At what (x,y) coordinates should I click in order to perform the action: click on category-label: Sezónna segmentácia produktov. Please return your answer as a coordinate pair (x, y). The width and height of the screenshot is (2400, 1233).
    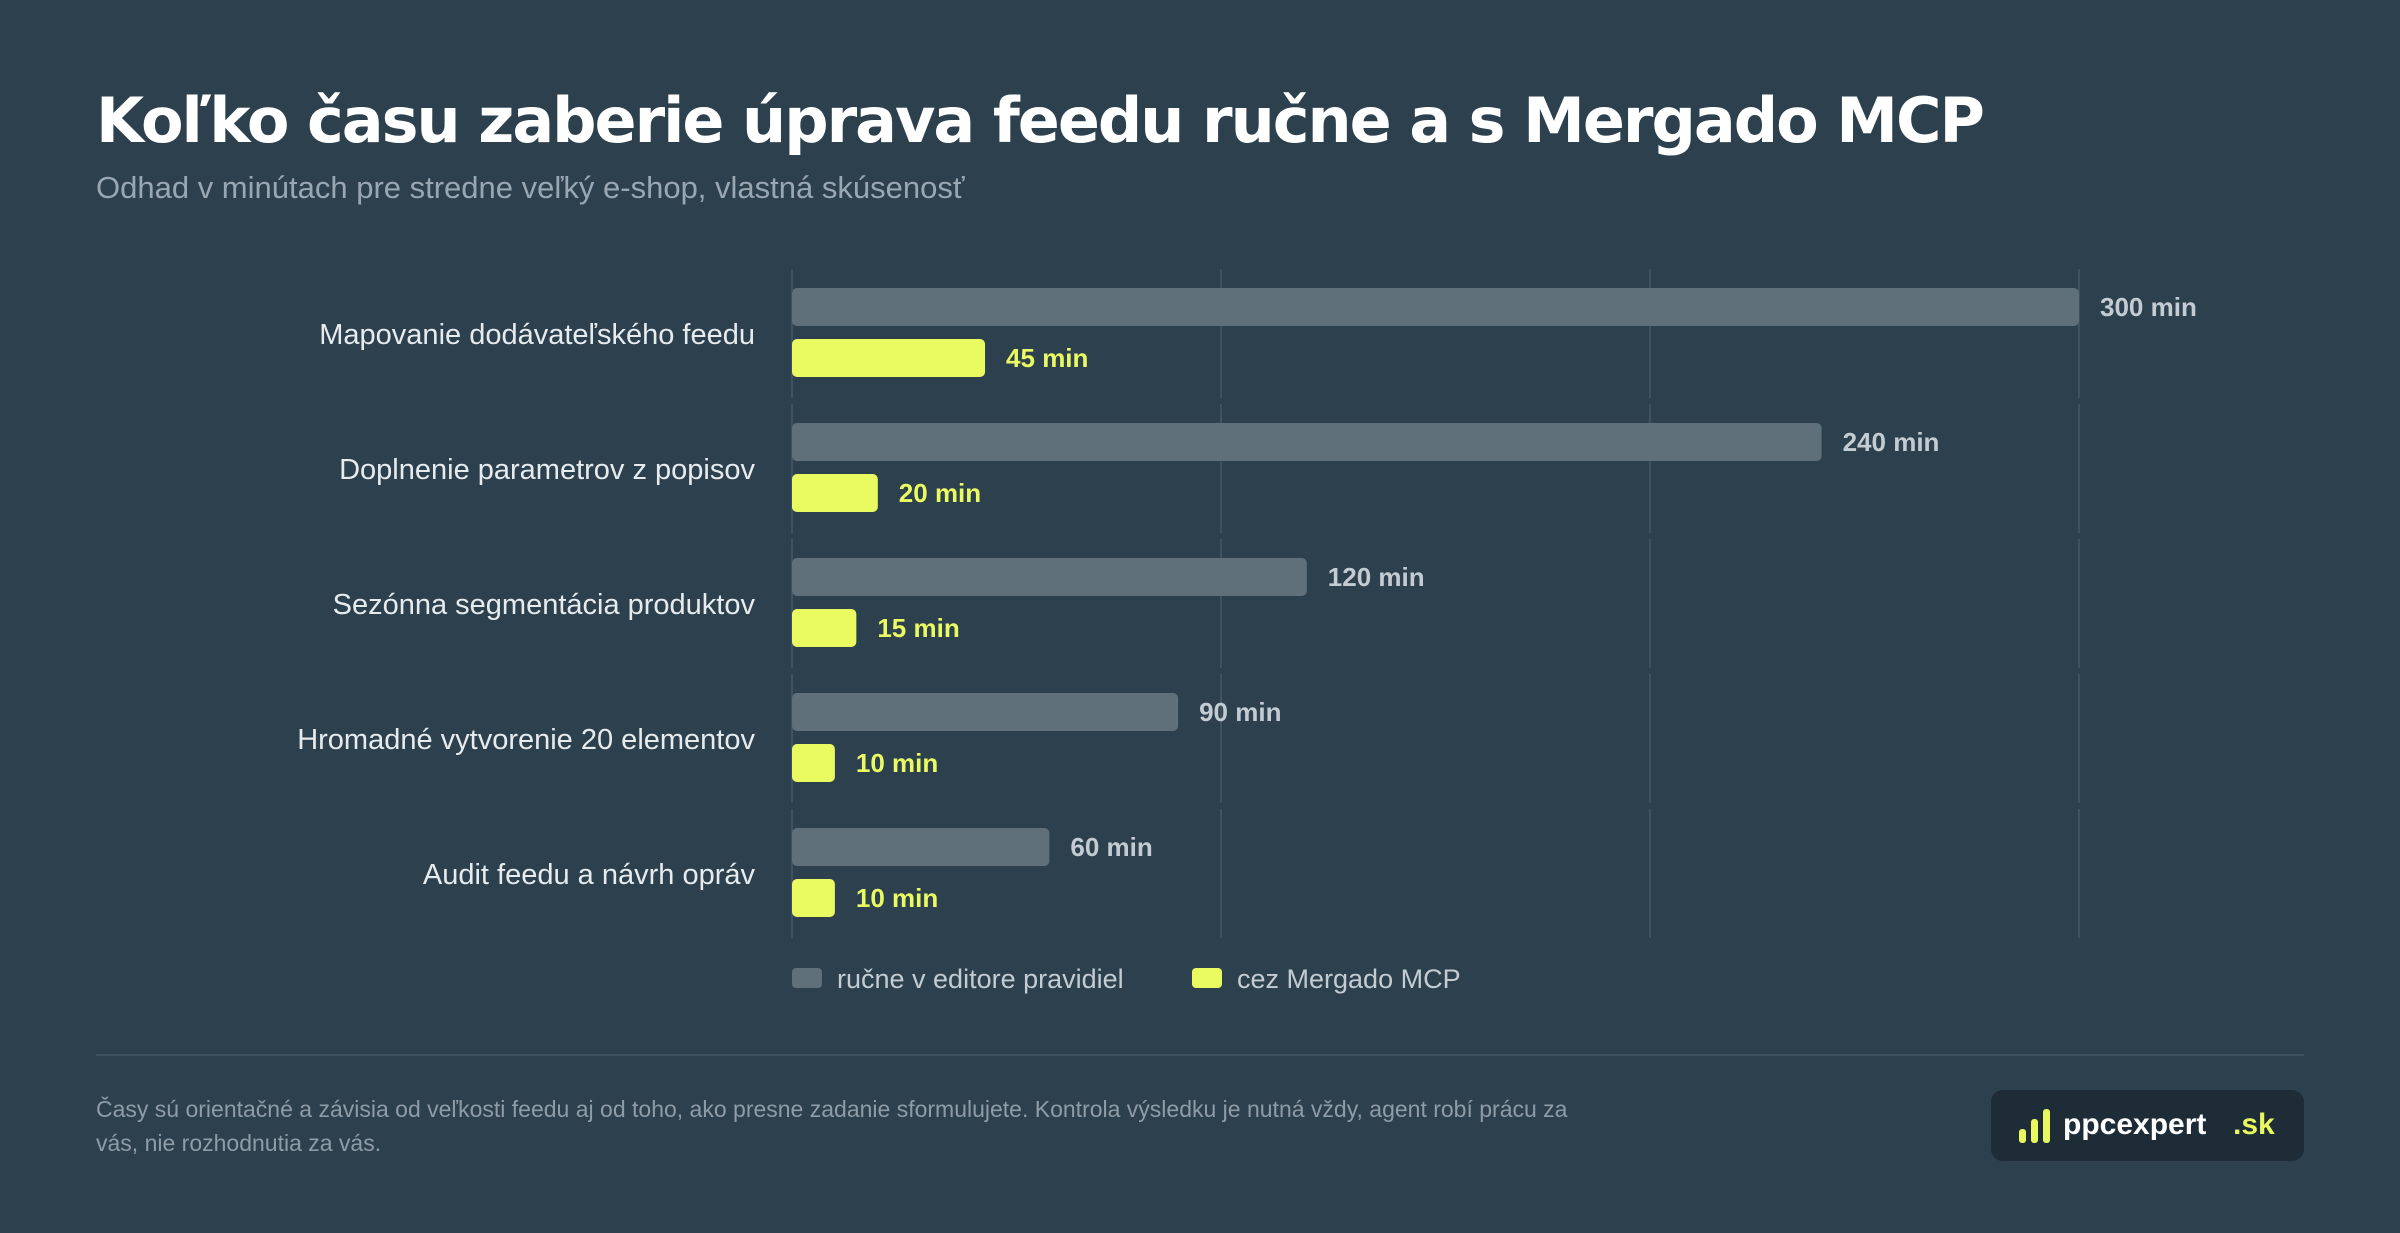
    Looking at the image, I should click on (544, 605).